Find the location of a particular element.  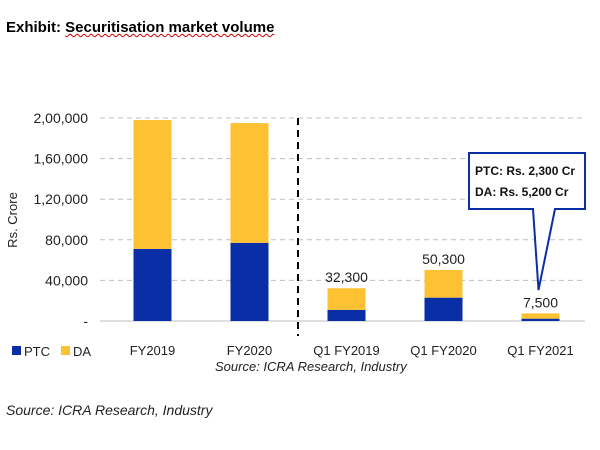

footer-source: Source: ICRA Research, Industry is located at coordinates (109, 410).